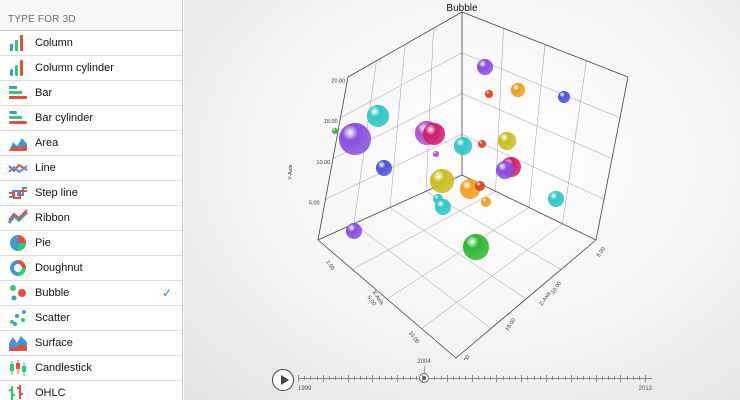 Image resolution: width=740 pixels, height=400 pixels. I want to click on x-tick-label: 2.00, so click(329, 266).